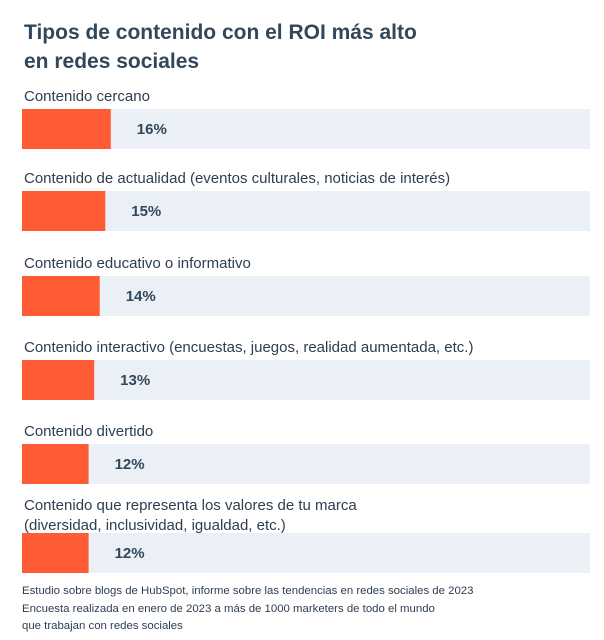 The image size is (604, 640). I want to click on value-label: 14%, so click(141, 296).